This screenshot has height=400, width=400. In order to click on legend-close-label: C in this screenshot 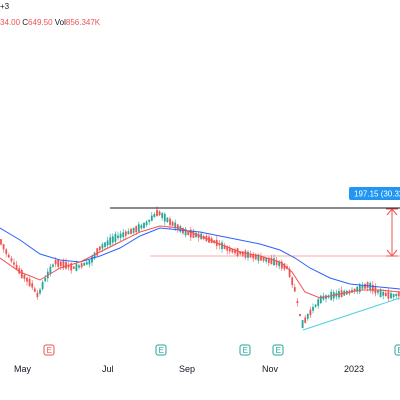, I will do `click(25, 22)`.